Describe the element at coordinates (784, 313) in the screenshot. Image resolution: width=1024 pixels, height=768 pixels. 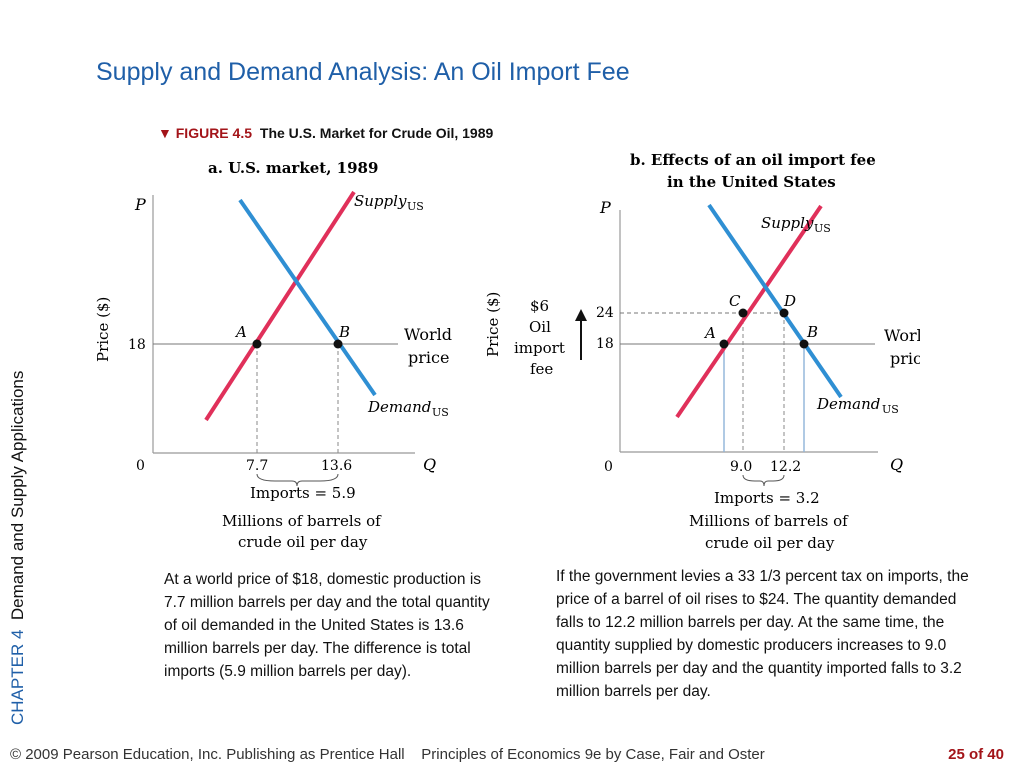
I see `panel-b-point-d` at that location.